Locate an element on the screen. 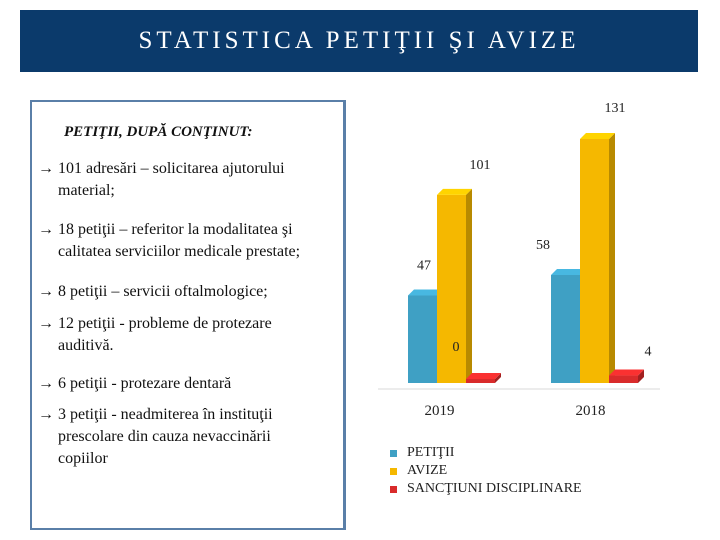 The height and width of the screenshot is (540, 720). item-line: 12 petiţii - probleme de protezare is located at coordinates (165, 323).